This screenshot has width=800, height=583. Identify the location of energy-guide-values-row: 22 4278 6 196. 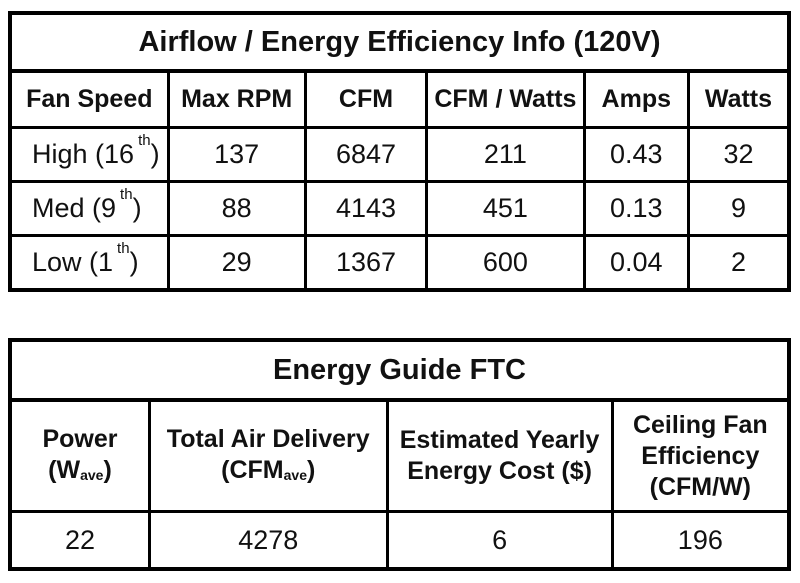
(399, 540).